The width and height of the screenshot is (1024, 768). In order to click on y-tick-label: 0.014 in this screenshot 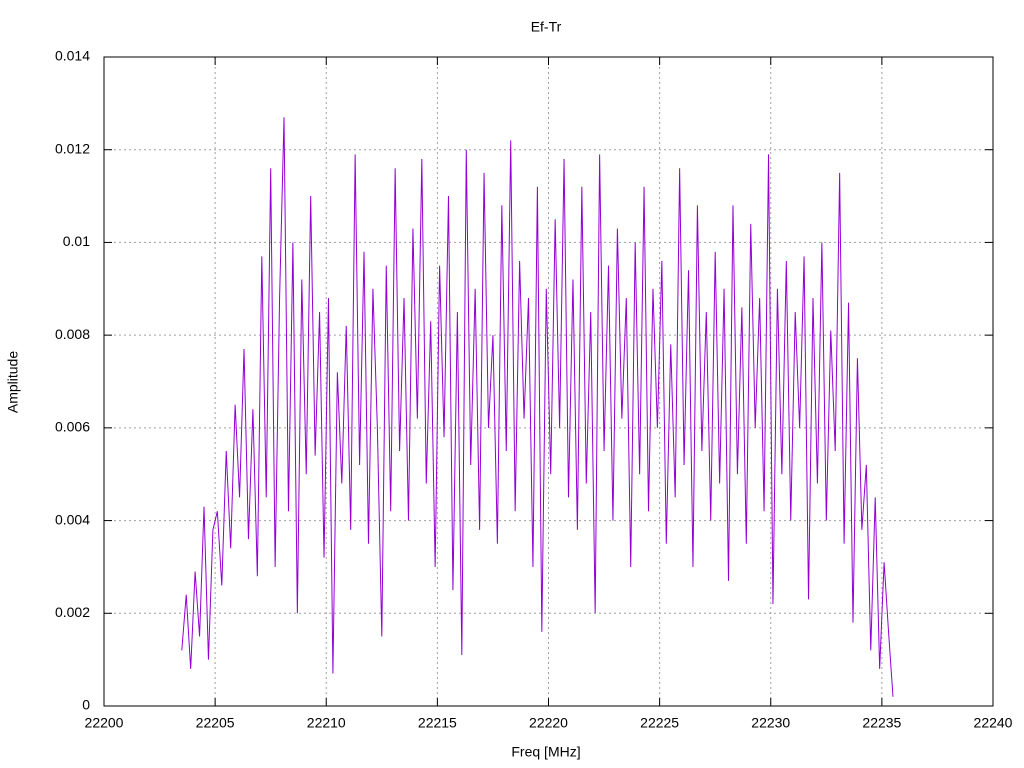, I will do `click(72, 56)`.